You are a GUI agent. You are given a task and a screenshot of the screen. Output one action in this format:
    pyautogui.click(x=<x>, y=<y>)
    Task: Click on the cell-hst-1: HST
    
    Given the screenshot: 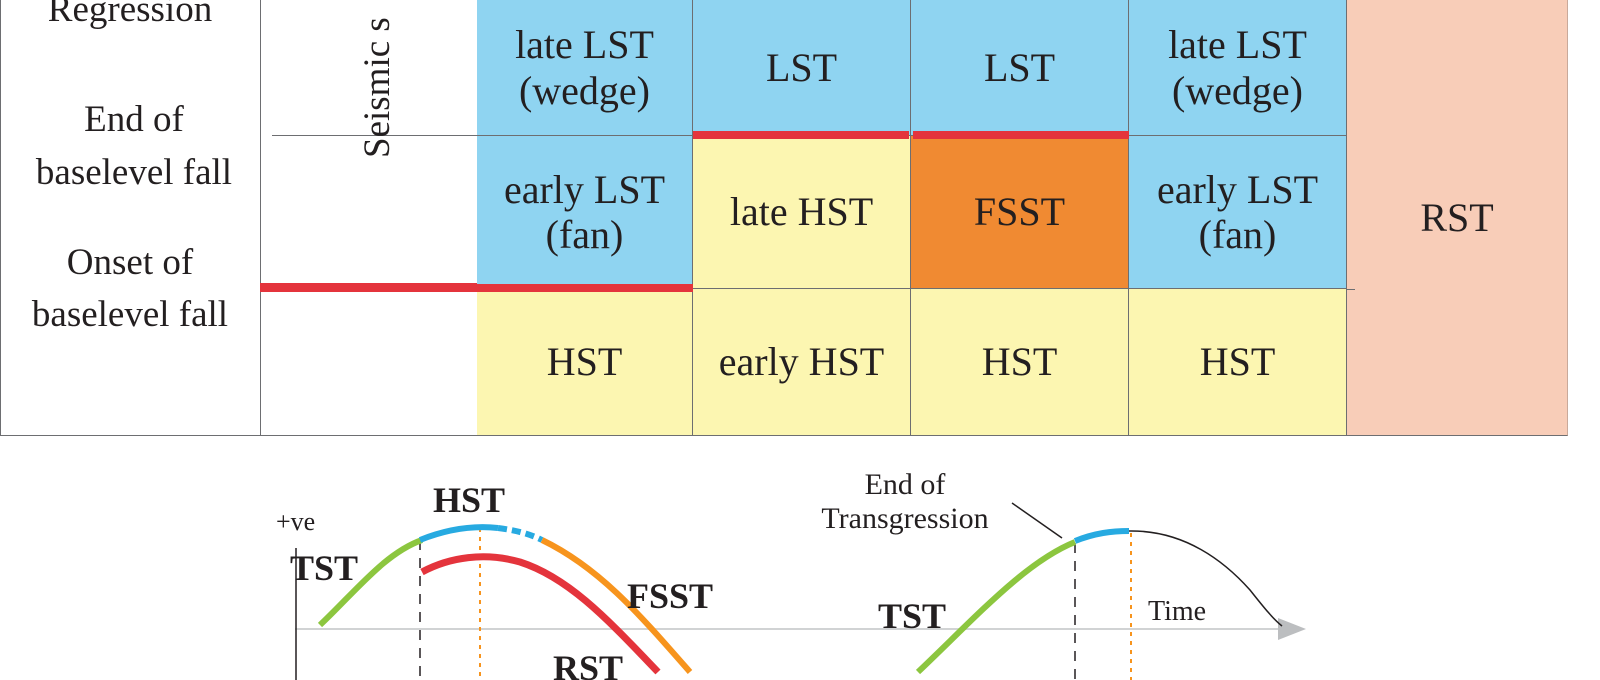 What is the action you would take?
    pyautogui.click(x=585, y=362)
    